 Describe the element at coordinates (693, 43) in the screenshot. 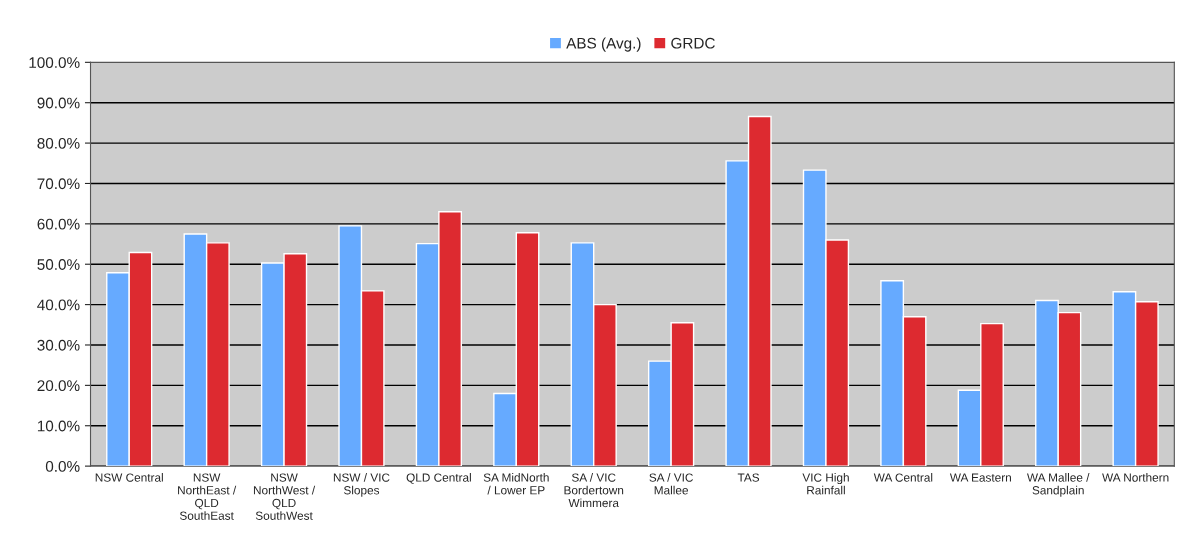

I see `legend-label: GRDC` at that location.